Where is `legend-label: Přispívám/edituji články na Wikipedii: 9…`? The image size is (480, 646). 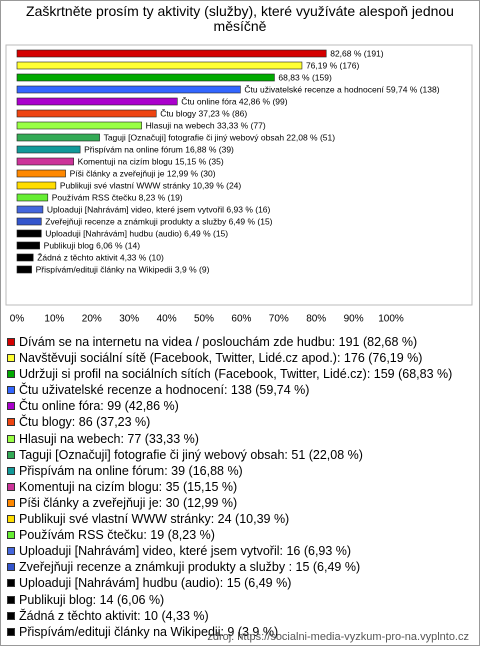 legend-label: Přispívám/edituji články na Wikipedii: 9… is located at coordinates (149, 631).